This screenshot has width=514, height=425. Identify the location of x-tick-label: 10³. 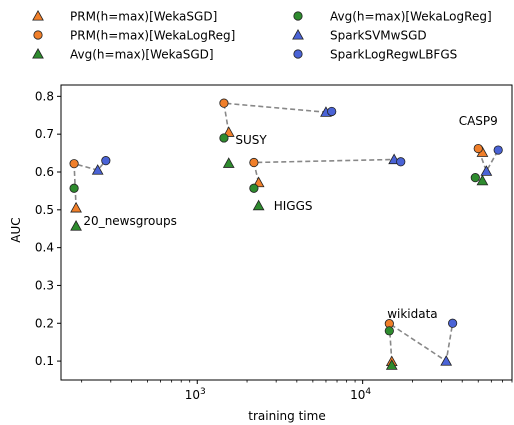
(195, 394).